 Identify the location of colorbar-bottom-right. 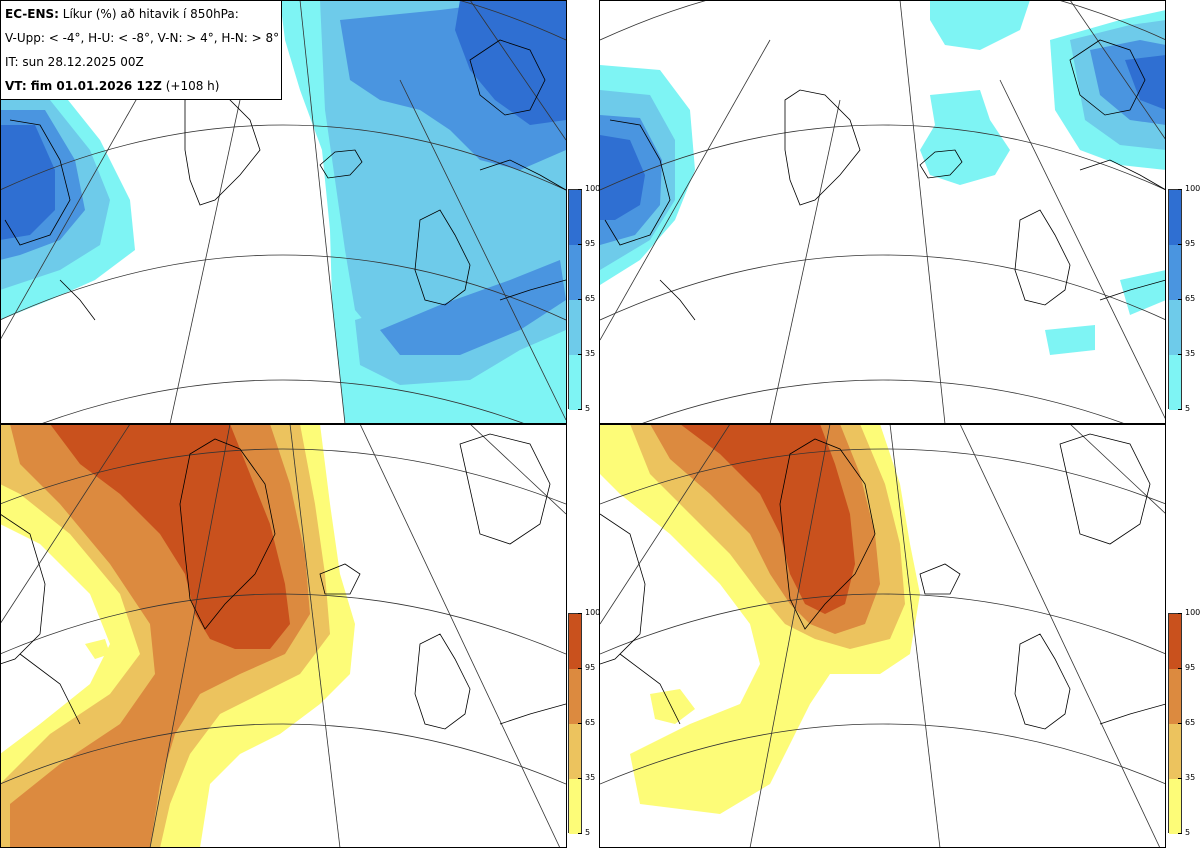
(1175, 723).